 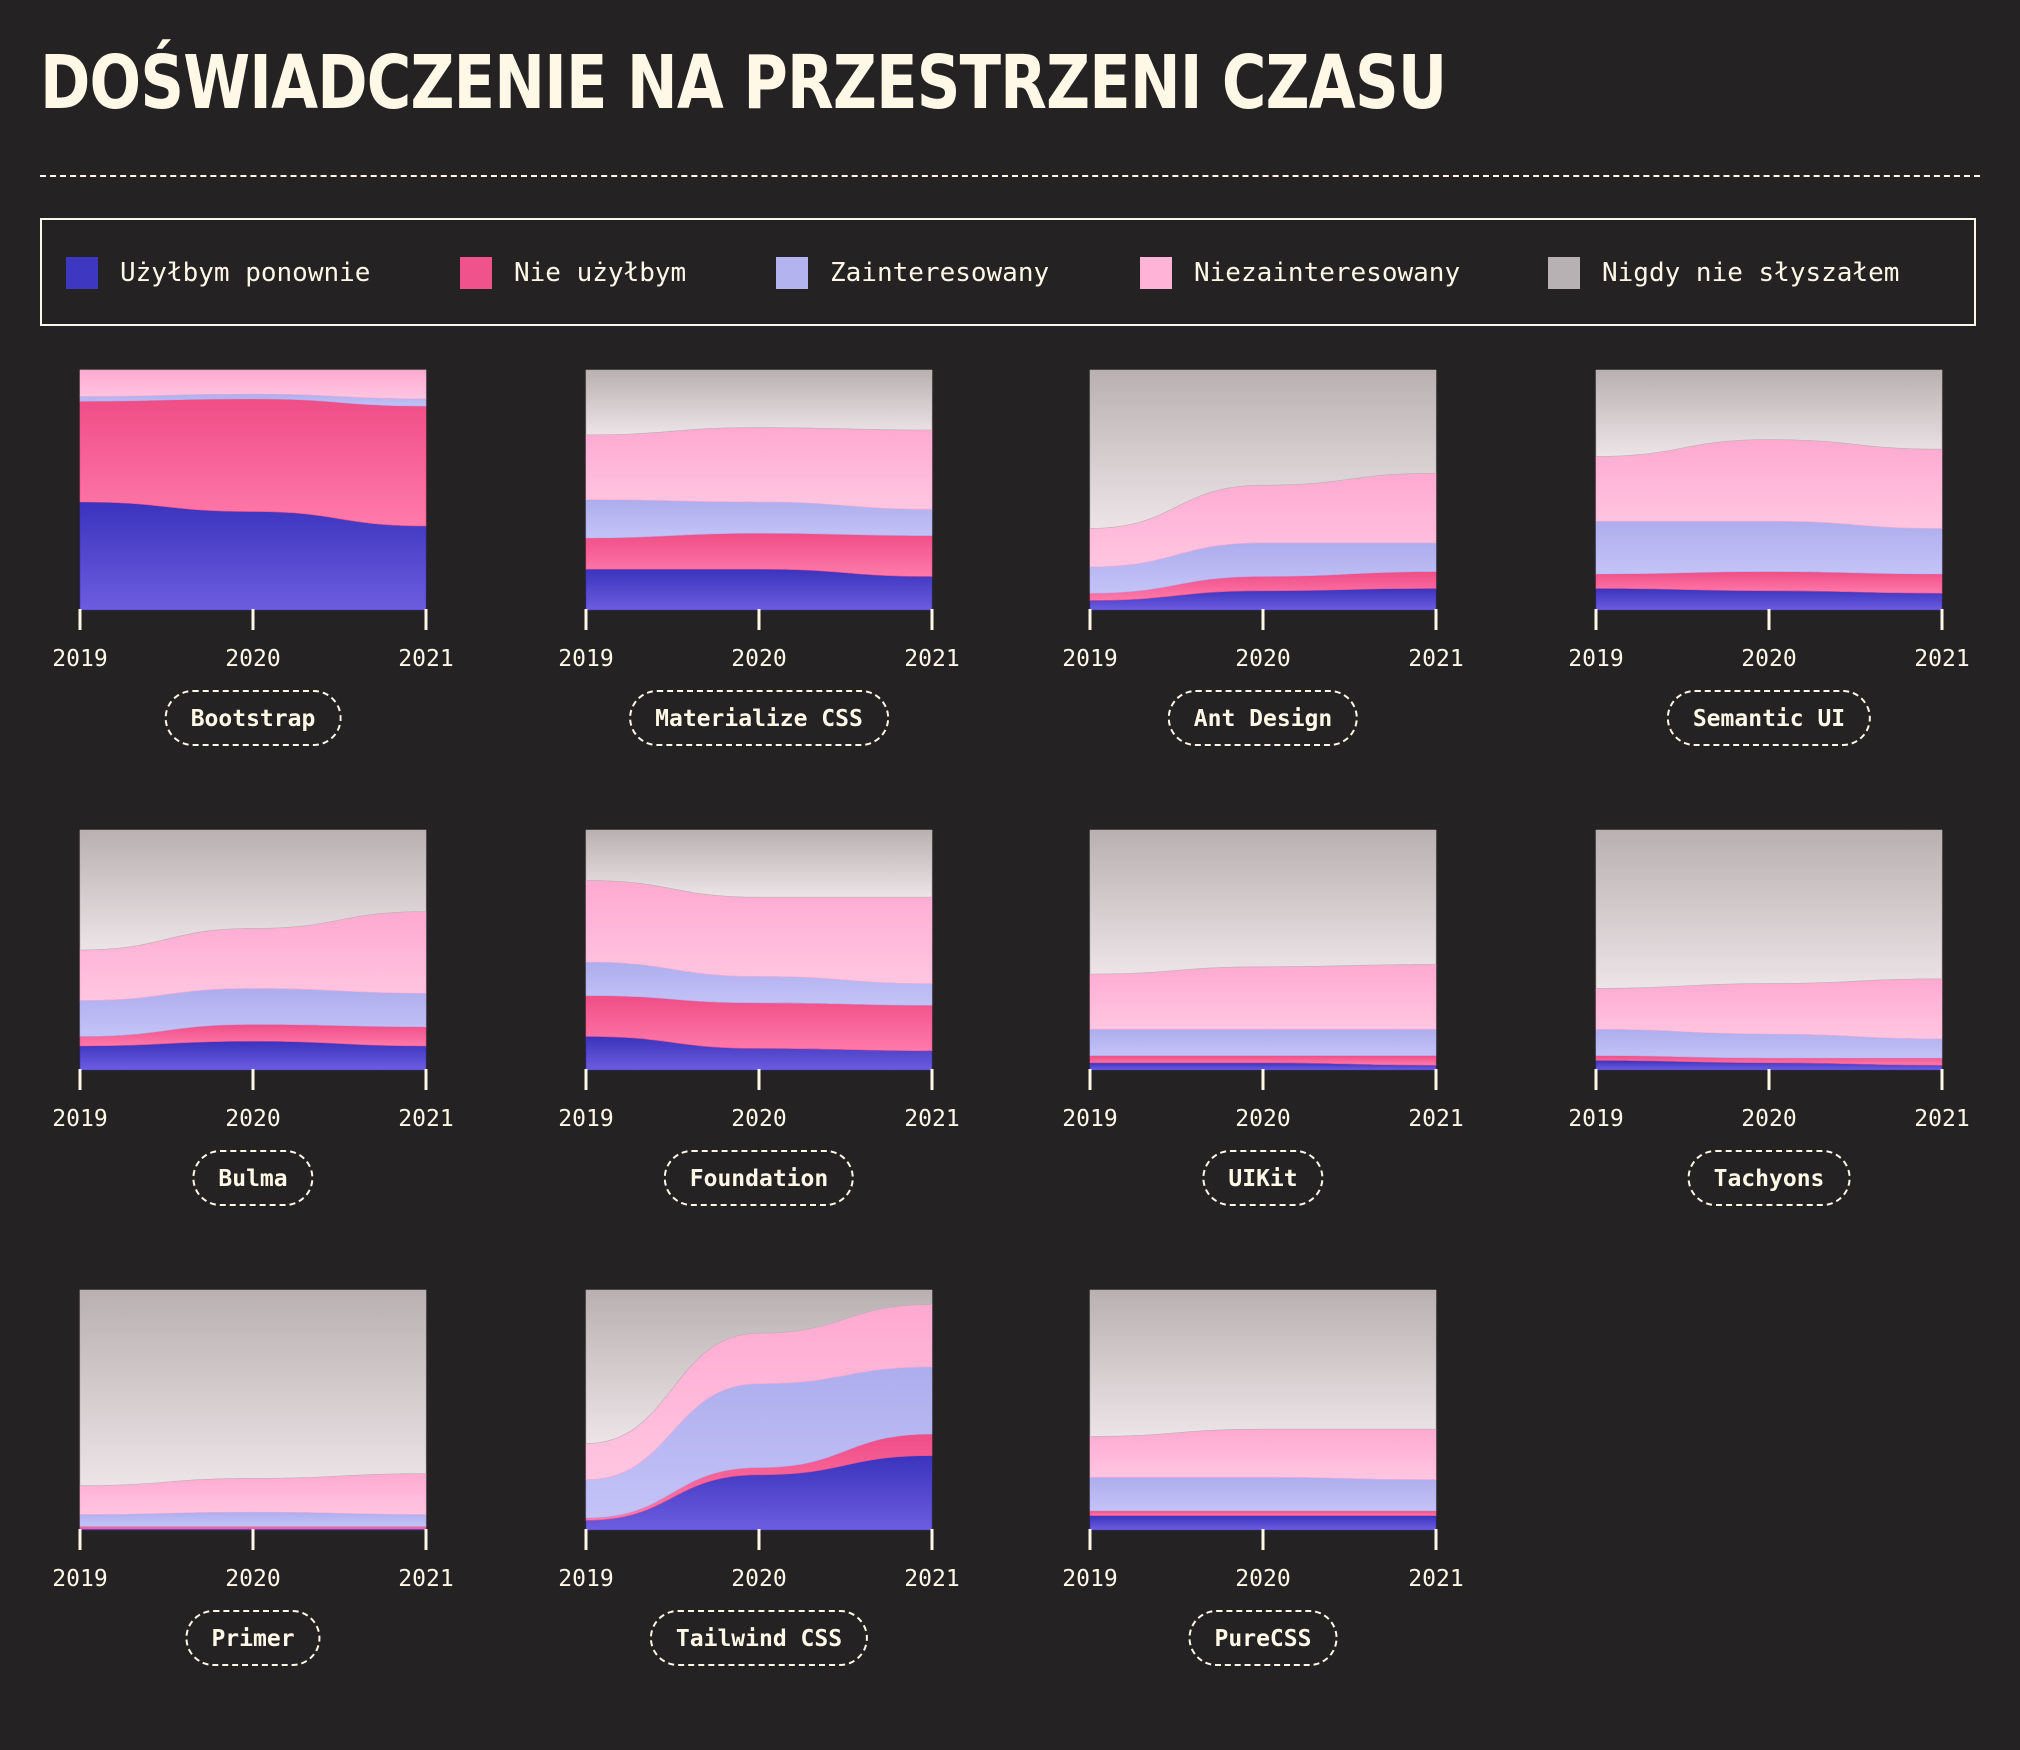 I want to click on legend-label: Zainteresowany, so click(x=940, y=273).